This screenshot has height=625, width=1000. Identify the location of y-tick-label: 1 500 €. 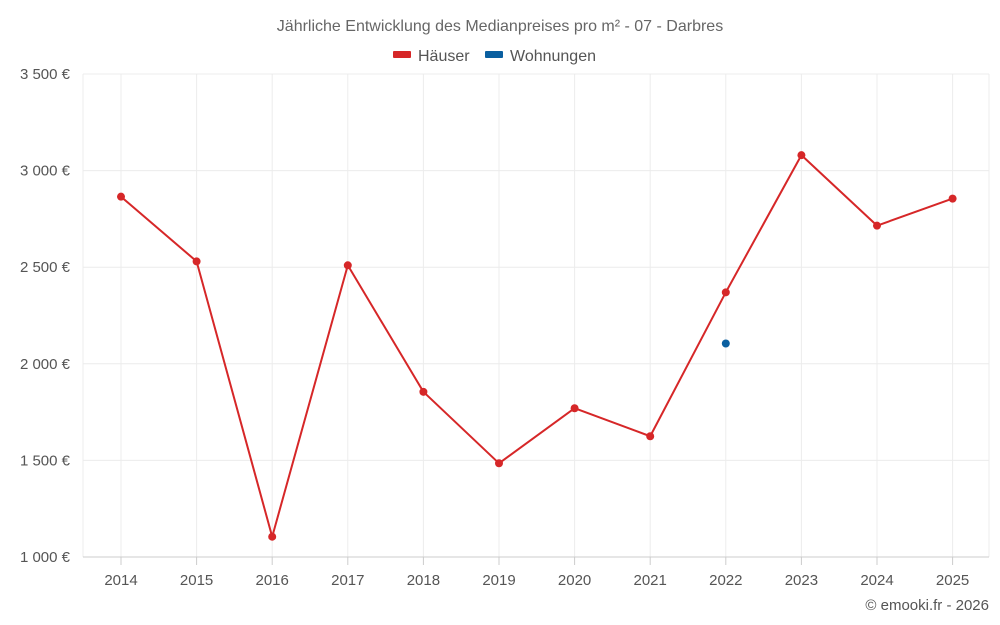
(45, 460).